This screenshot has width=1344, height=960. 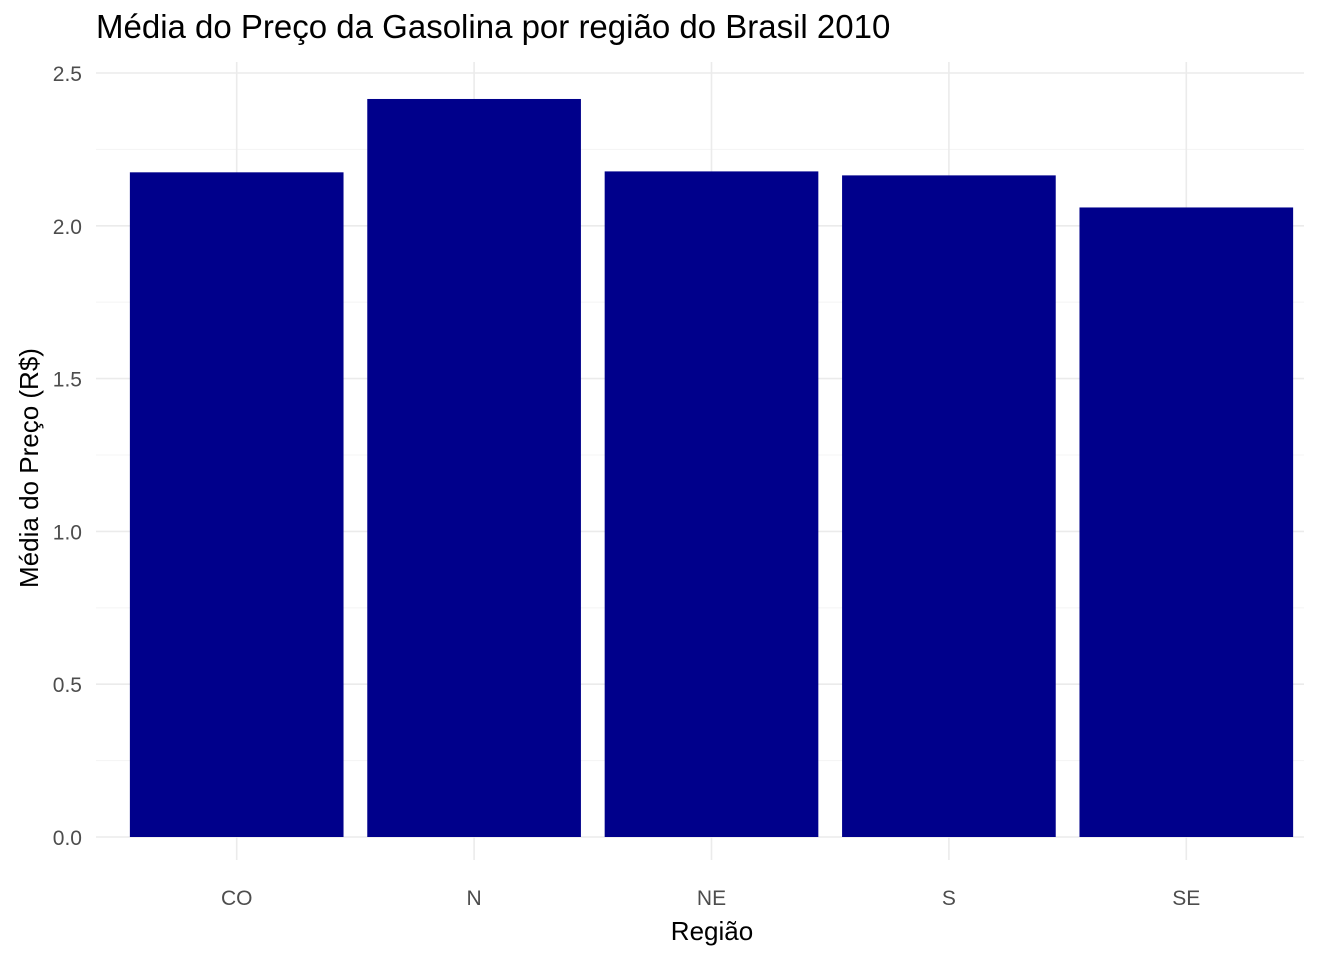 I want to click on bar-co, so click(x=236, y=504).